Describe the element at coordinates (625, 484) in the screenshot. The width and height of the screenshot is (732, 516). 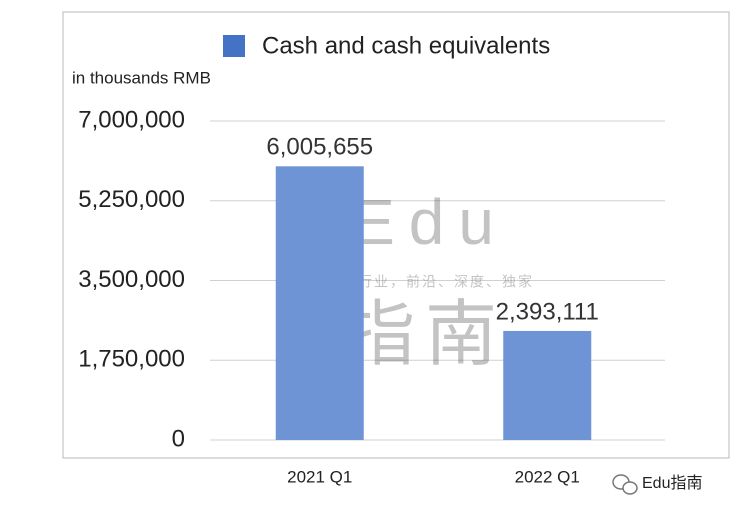
I see `footer-icon` at that location.